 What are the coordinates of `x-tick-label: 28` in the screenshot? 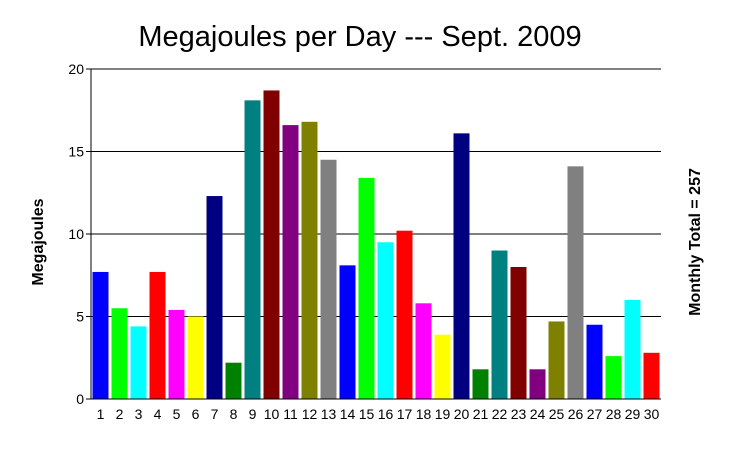 It's located at (614, 414).